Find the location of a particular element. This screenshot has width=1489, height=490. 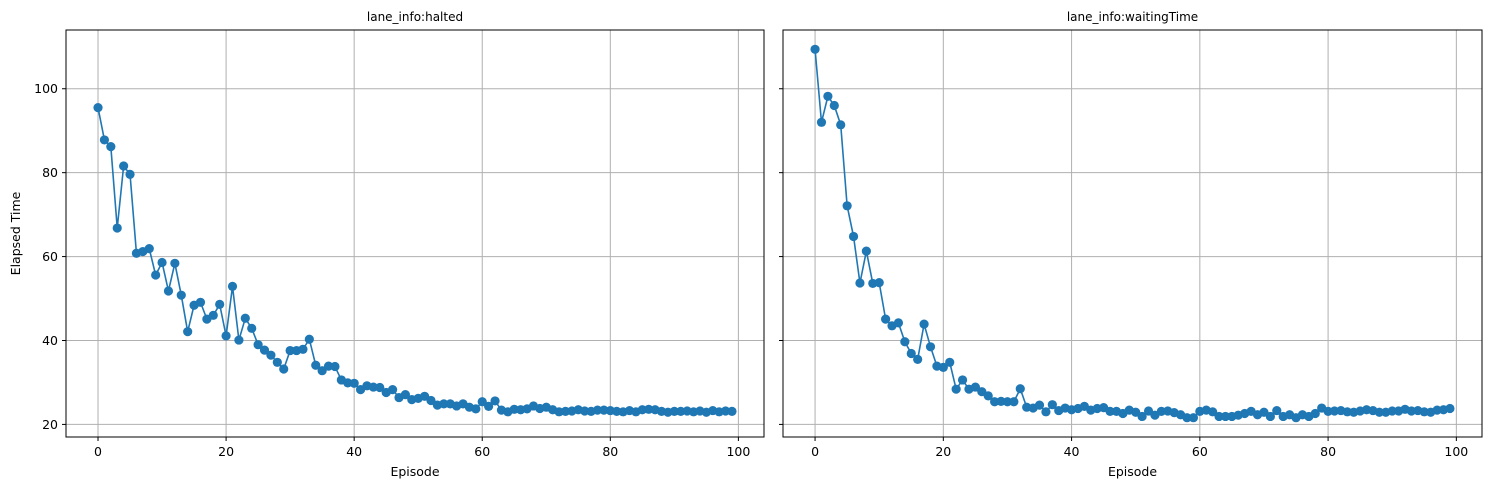

y-tick-label: 40 is located at coordinates (50, 340).